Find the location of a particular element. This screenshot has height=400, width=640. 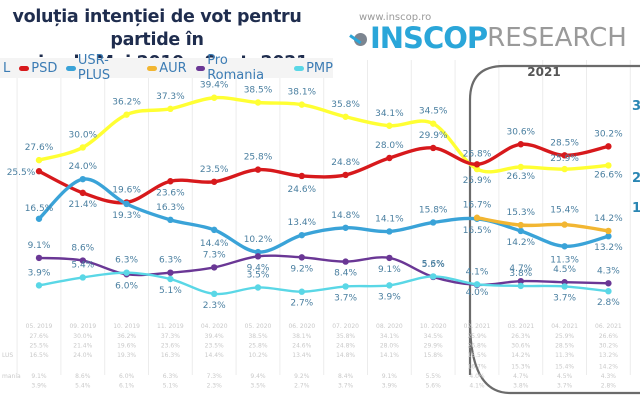

table-cell: 6.0% is located at coordinates (127, 376).